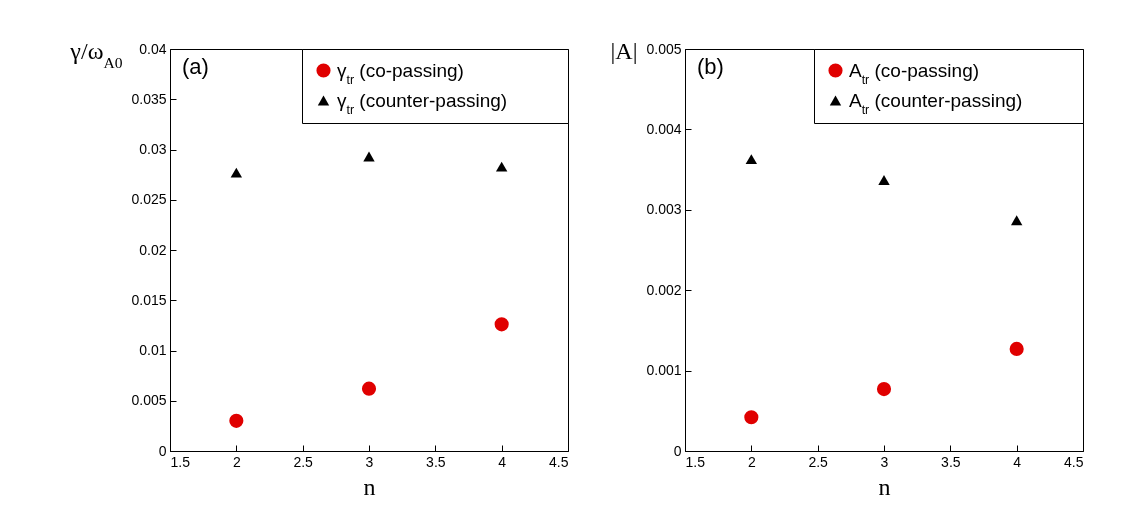 This screenshot has height=510, width=1132. What do you see at coordinates (422, 103) in the screenshot?
I see `legend-label: γ$_{tr}$ (counter-passing)` at bounding box center [422, 103].